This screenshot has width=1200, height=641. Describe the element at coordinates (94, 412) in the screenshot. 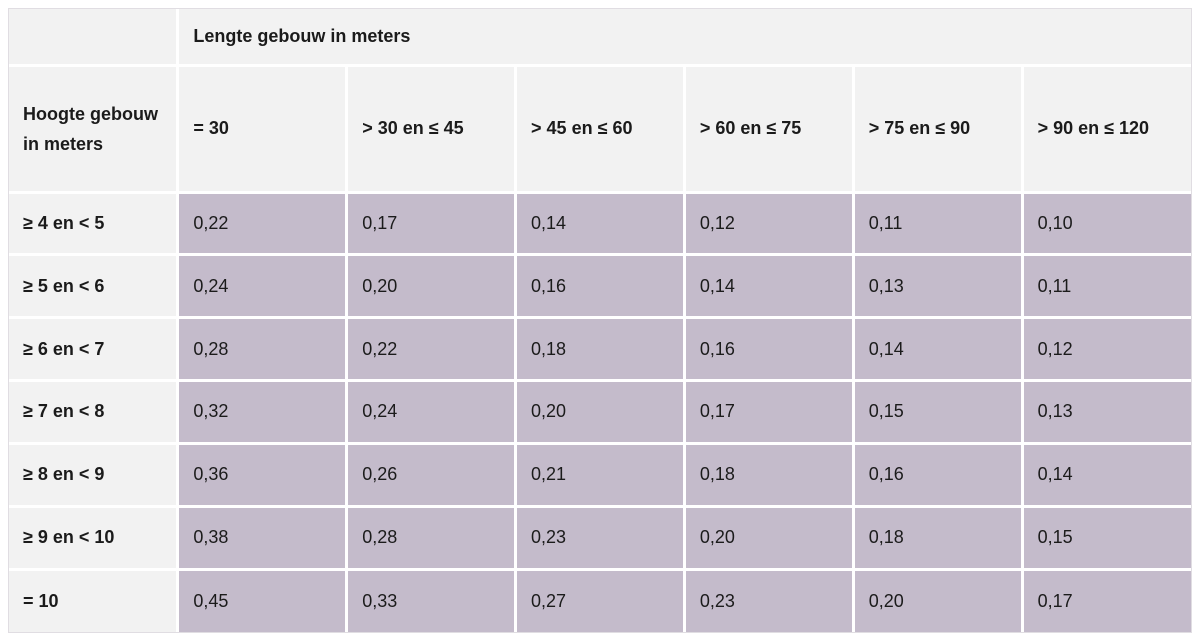

I see `row-header: ≥ 7 en < 8` at that location.